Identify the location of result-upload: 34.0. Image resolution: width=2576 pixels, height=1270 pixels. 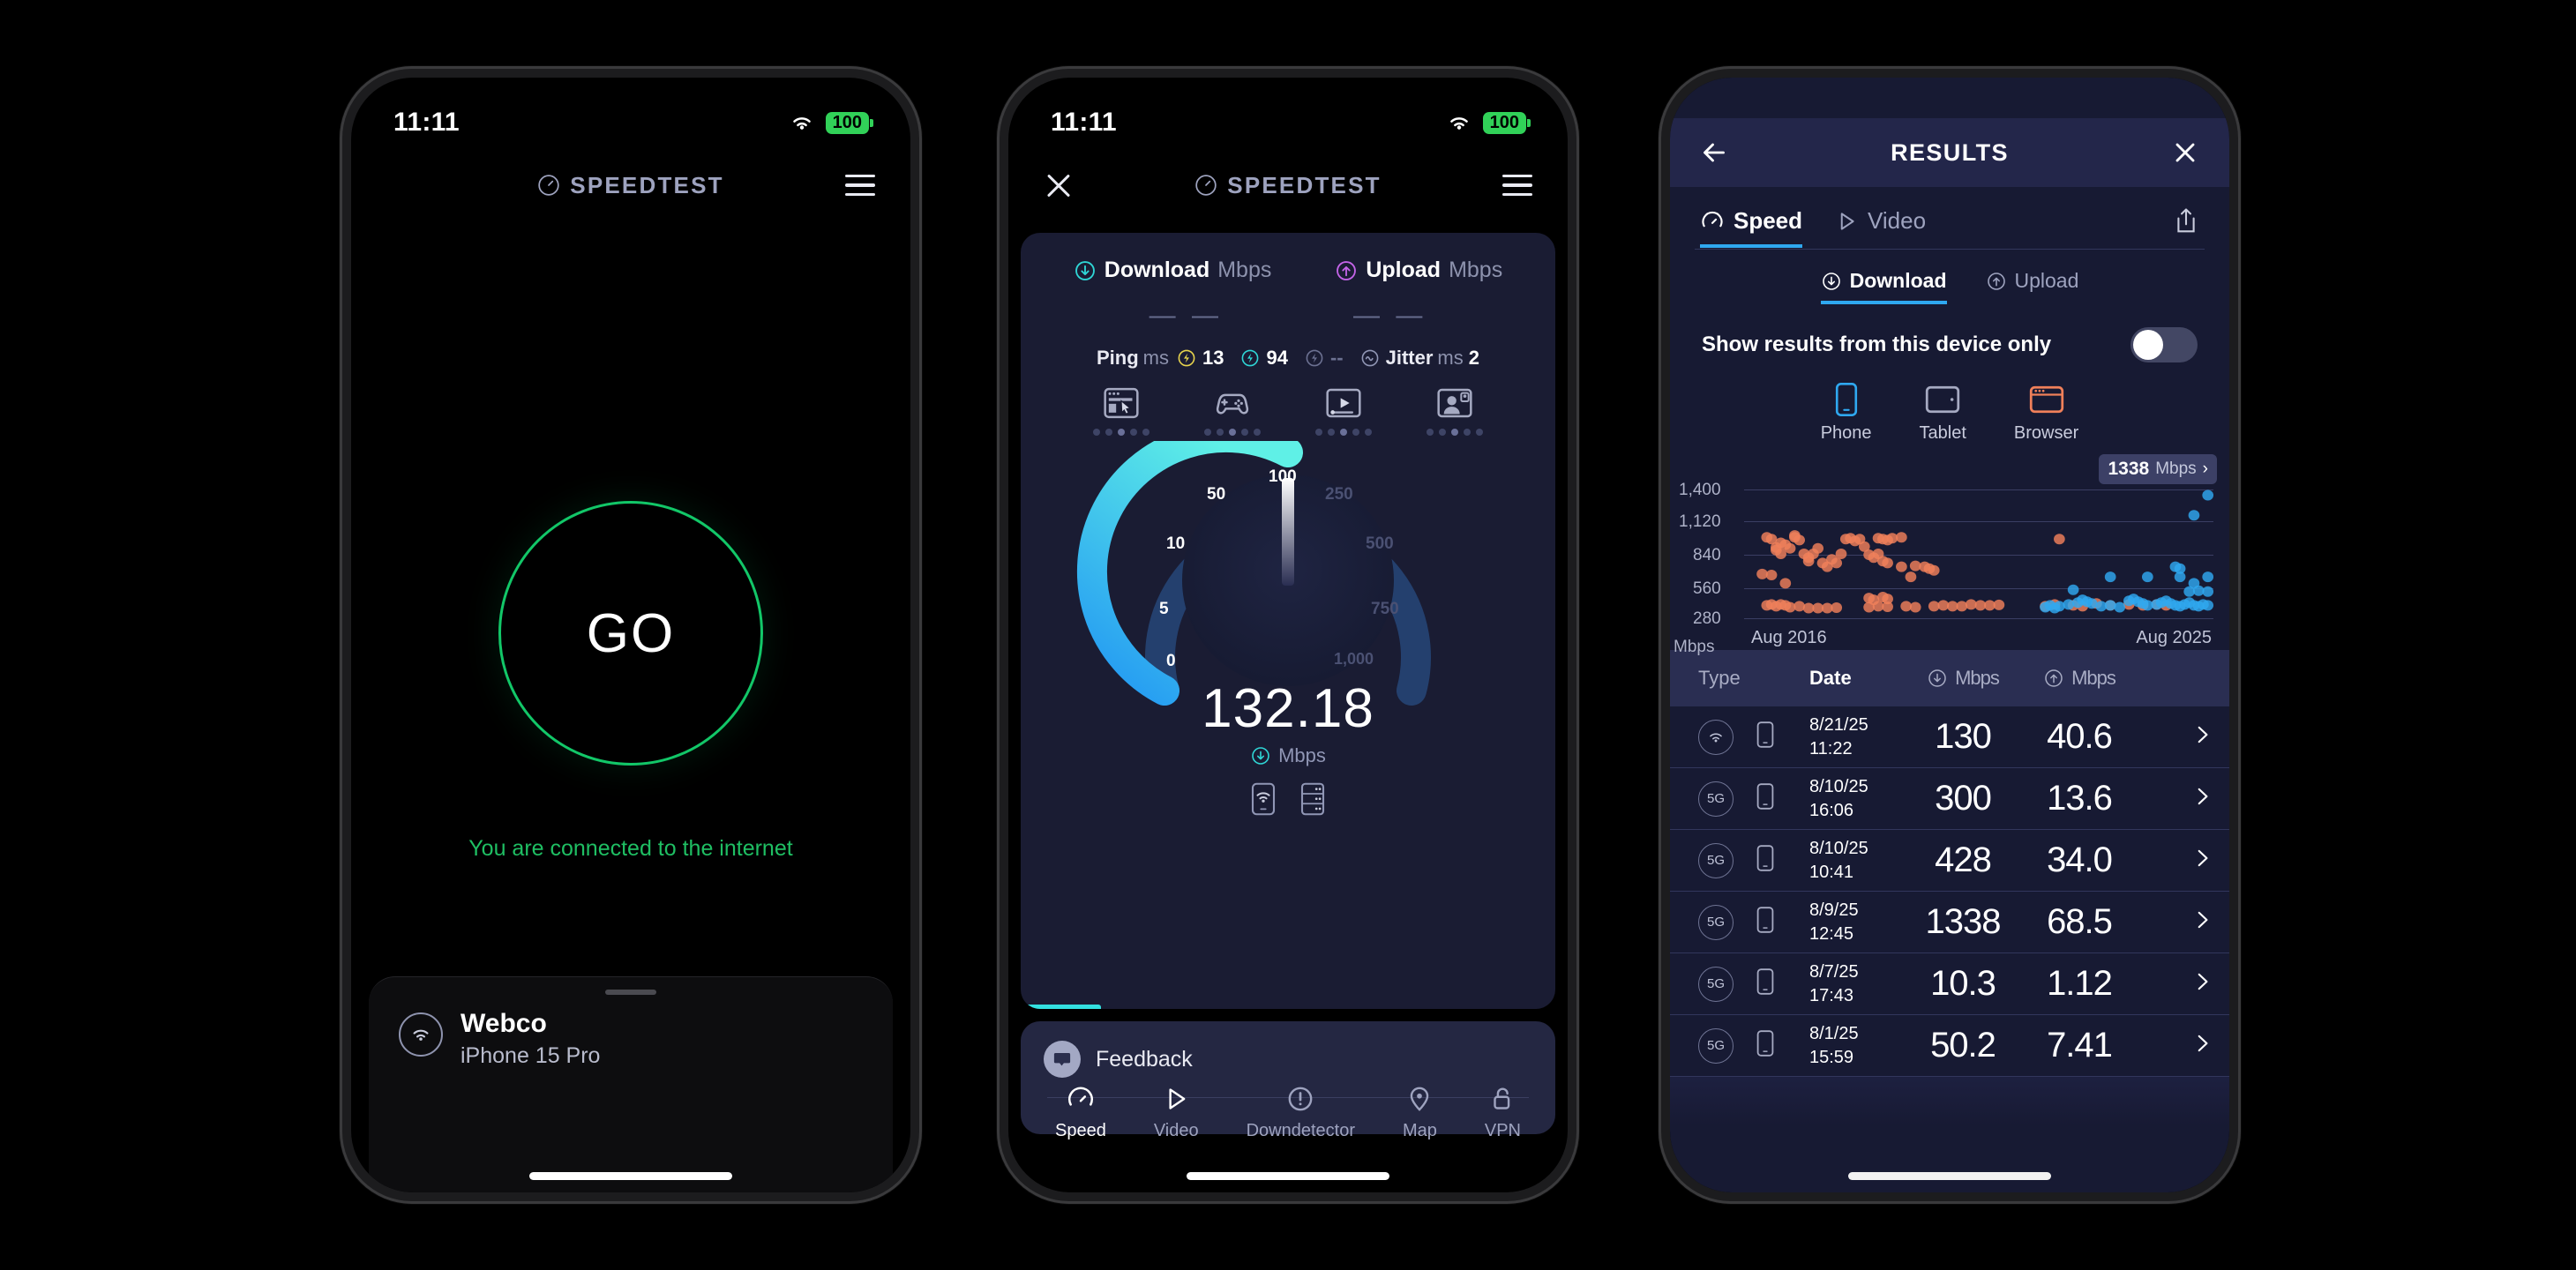
(2080, 859).